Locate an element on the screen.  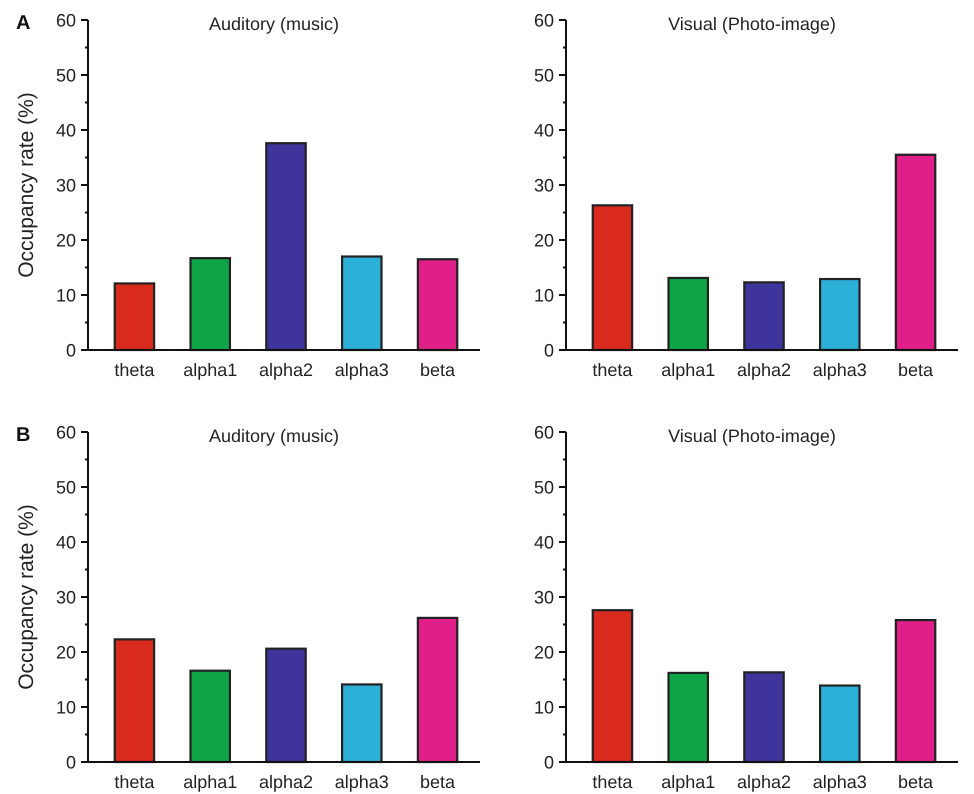
text: B is located at coordinates (23, 435).